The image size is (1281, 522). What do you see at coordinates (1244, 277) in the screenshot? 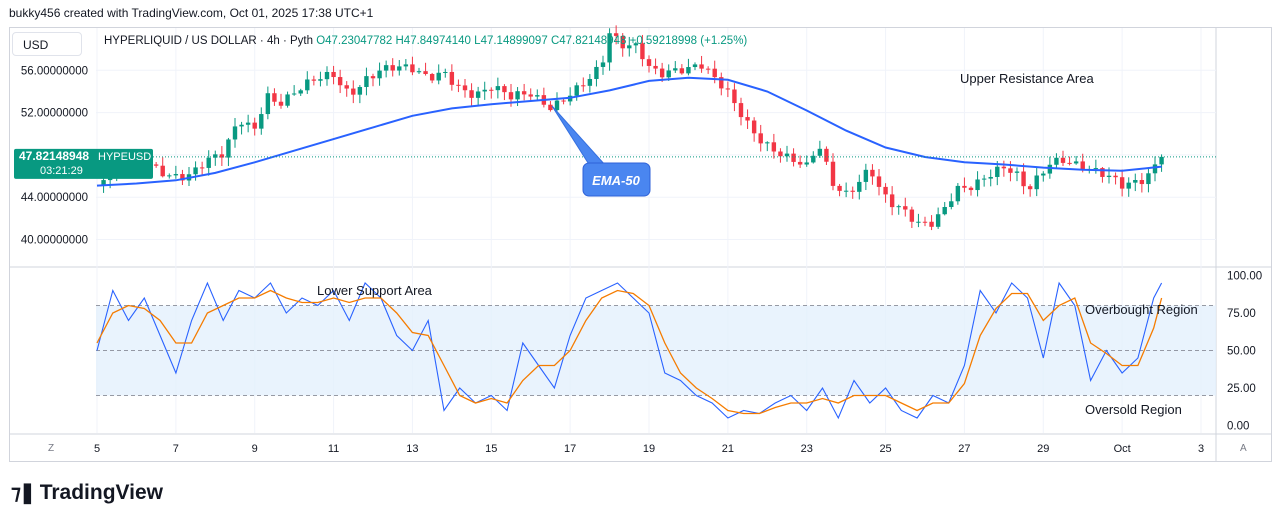
I see `stoch-tick-label: 100.00` at bounding box center [1244, 277].